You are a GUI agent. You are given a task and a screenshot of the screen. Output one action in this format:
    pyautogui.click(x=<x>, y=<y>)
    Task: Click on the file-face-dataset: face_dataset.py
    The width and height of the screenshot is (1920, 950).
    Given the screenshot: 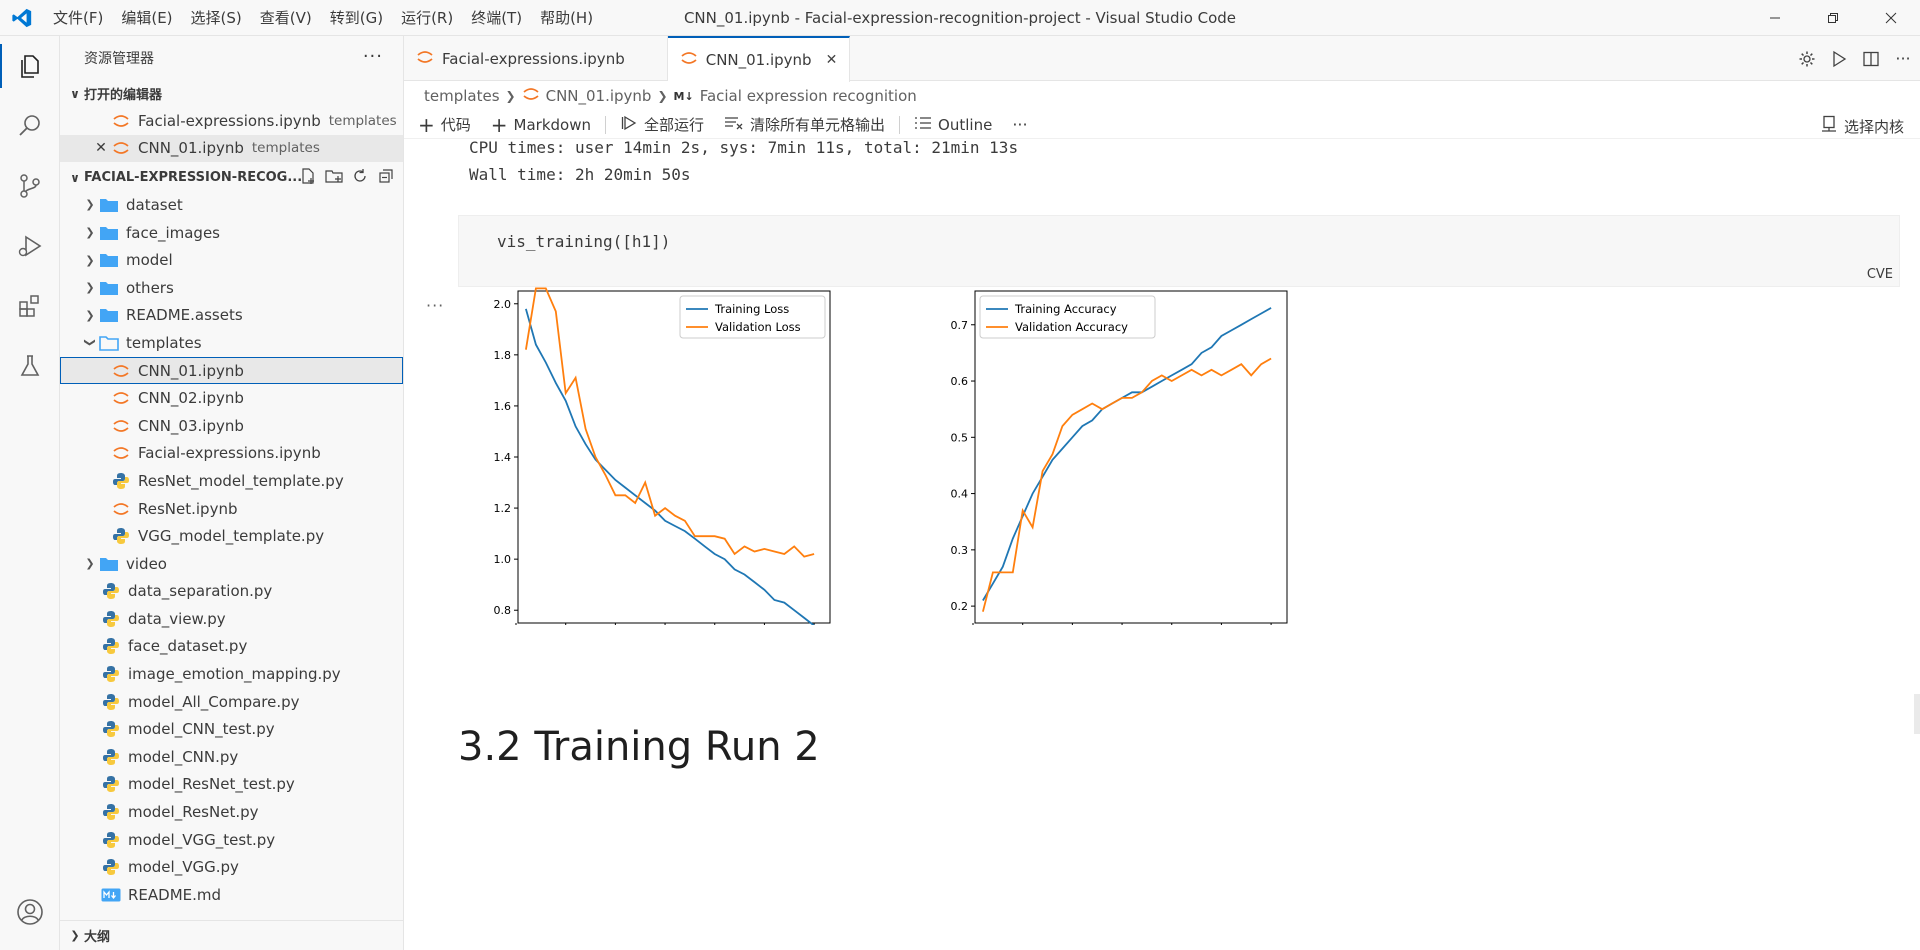 What is the action you would take?
    pyautogui.click(x=231, y=647)
    